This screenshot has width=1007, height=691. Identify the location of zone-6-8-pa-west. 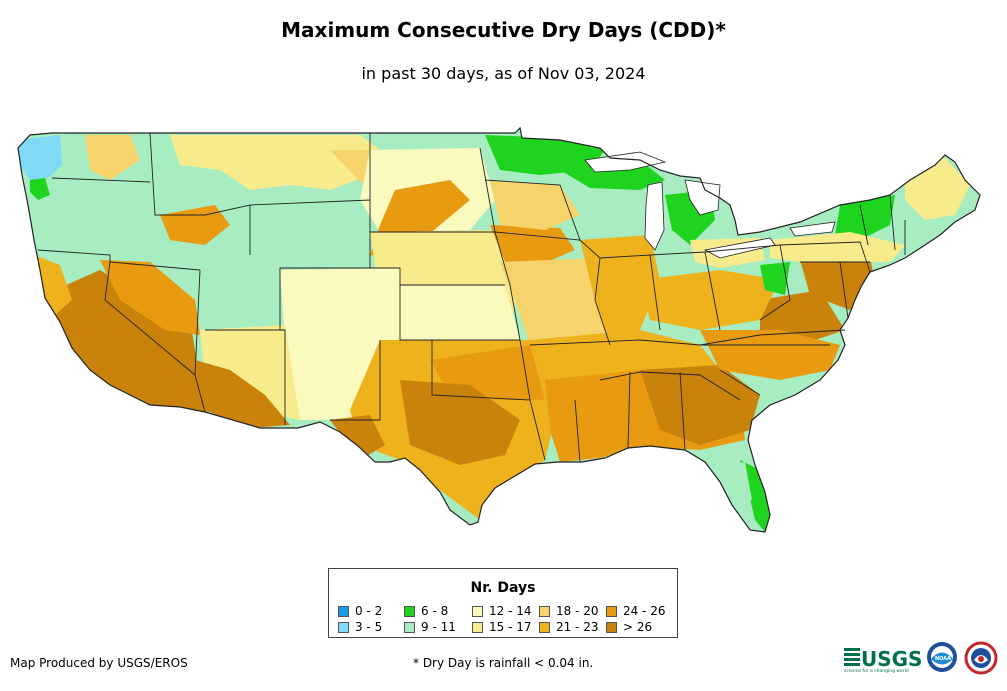
(775, 278).